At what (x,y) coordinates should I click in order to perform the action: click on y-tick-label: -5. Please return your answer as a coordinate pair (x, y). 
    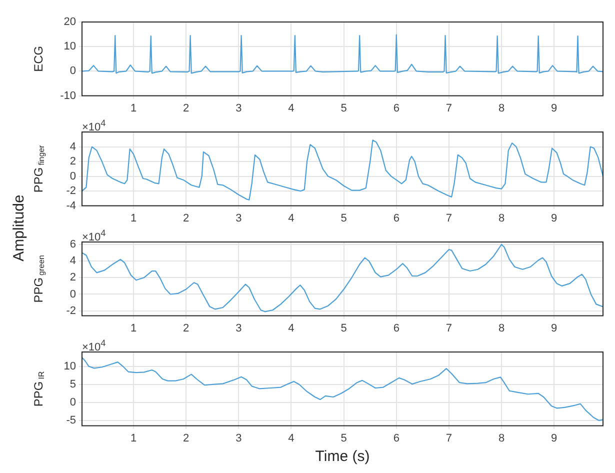
    Looking at the image, I should click on (71, 420).